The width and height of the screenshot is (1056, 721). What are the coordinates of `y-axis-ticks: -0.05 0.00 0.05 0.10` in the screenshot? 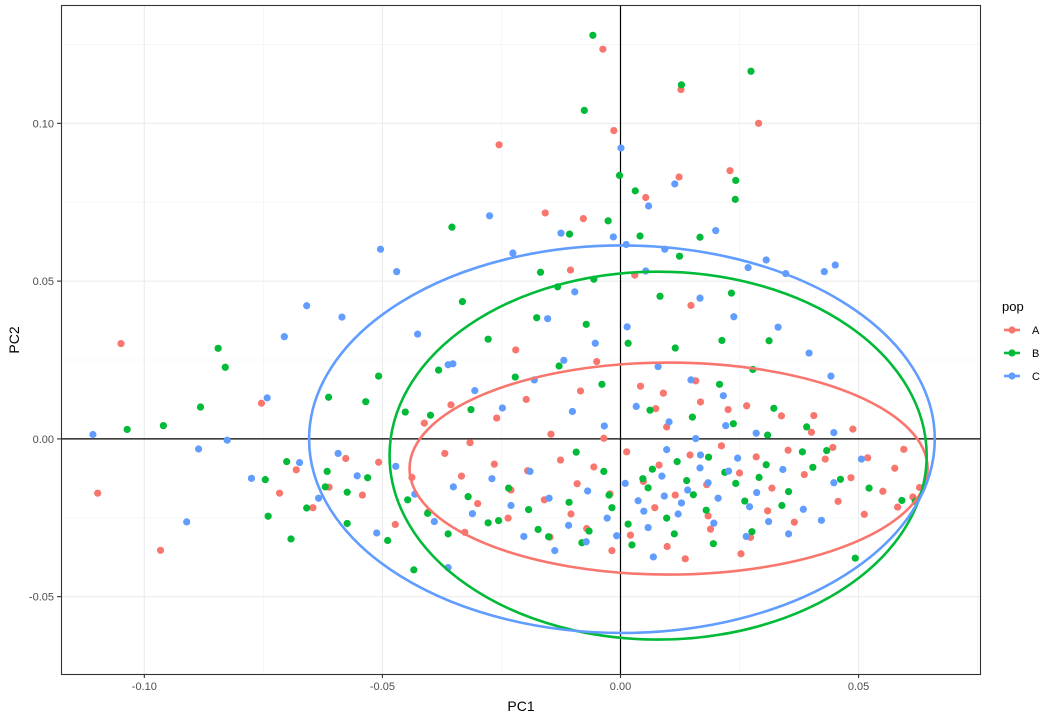 It's located at (45, 361).